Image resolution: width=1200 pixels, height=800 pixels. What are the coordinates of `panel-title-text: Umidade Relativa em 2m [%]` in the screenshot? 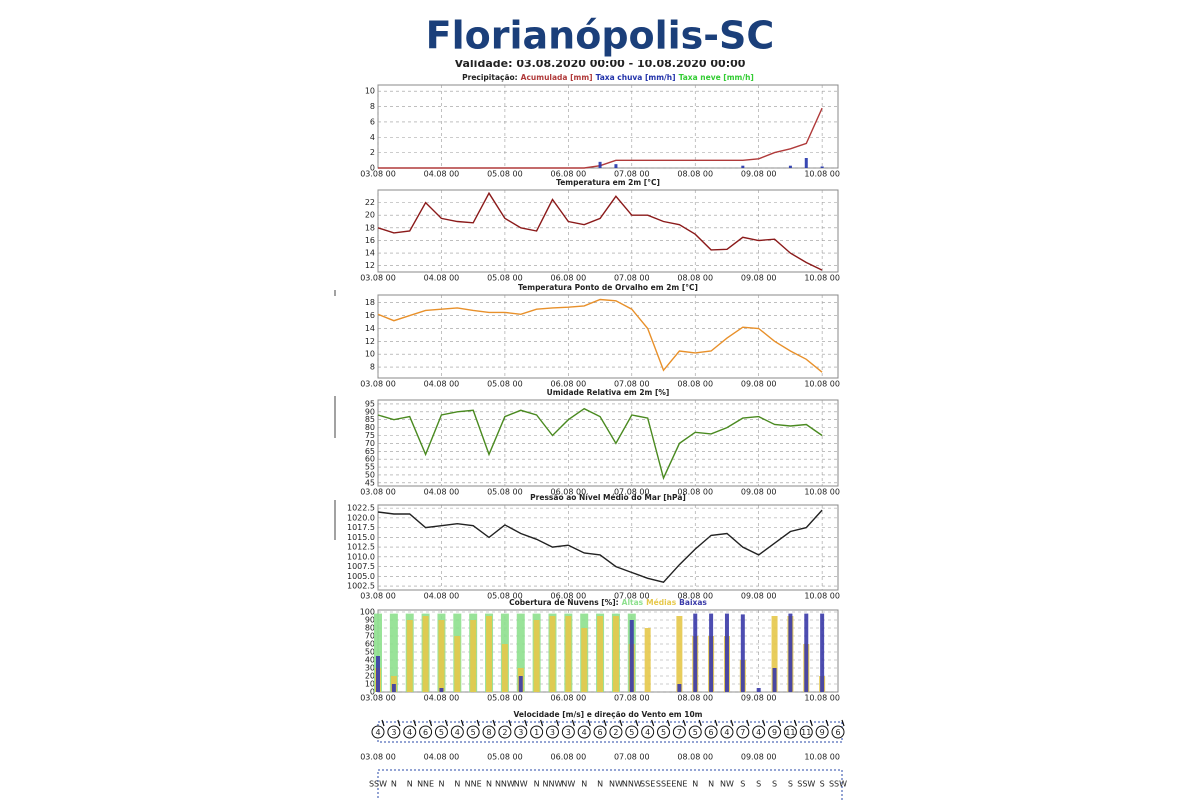 It's located at (608, 392).